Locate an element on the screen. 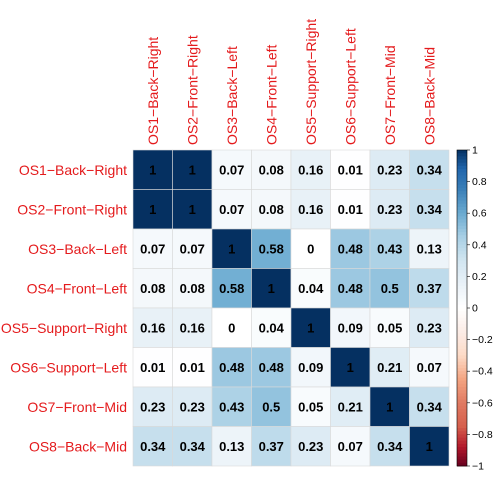 This screenshot has height=498, width=498. row-label: OS4−Front−Left is located at coordinates (77, 288).